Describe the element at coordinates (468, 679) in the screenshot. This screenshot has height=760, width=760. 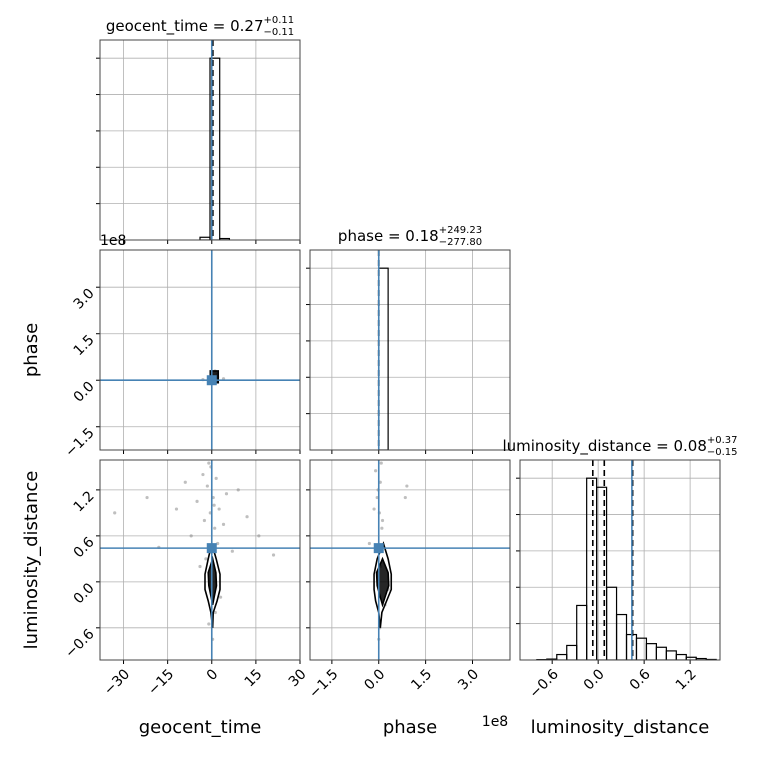
I see `x-tick-label: 3.0` at that location.